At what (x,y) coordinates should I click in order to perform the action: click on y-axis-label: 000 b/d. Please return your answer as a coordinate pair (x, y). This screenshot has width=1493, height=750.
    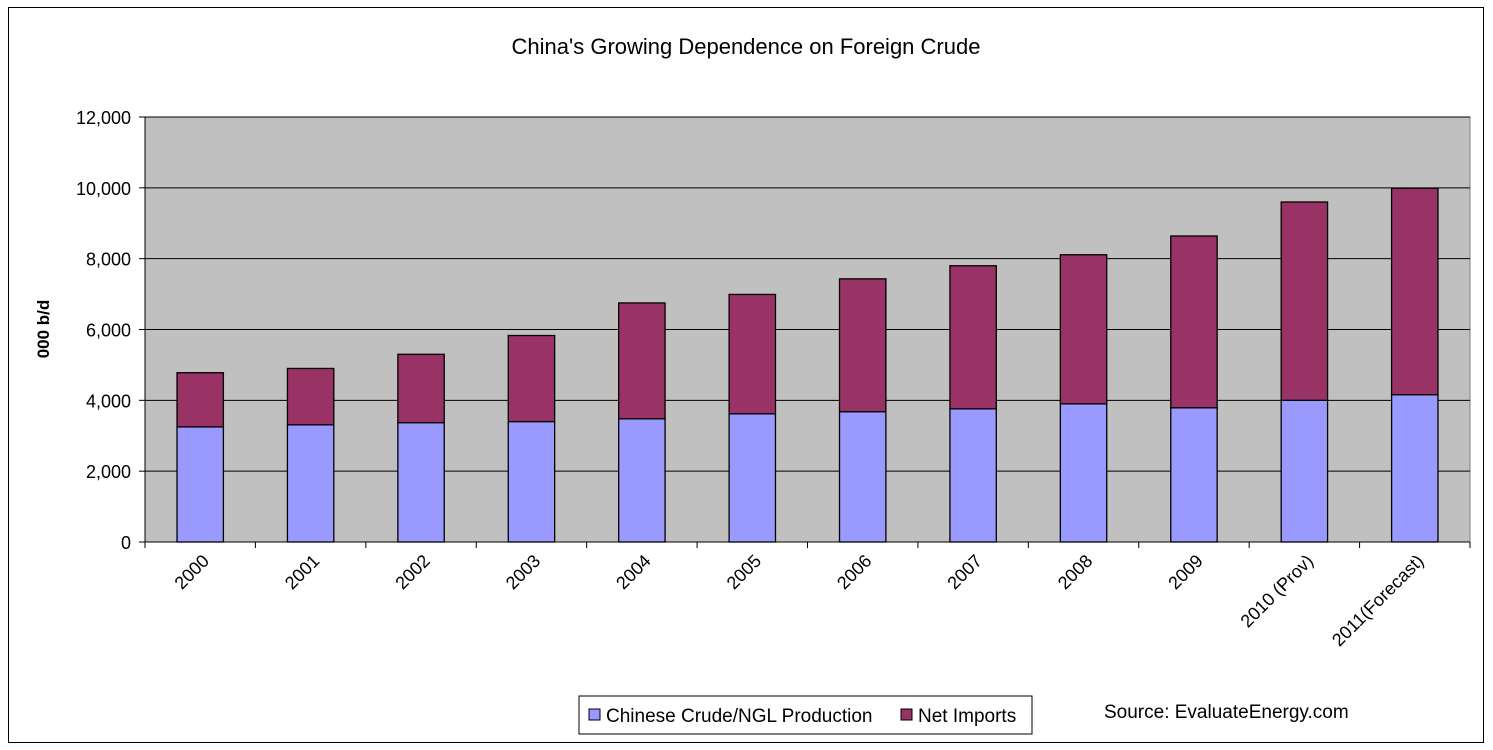
    Looking at the image, I should click on (43, 329).